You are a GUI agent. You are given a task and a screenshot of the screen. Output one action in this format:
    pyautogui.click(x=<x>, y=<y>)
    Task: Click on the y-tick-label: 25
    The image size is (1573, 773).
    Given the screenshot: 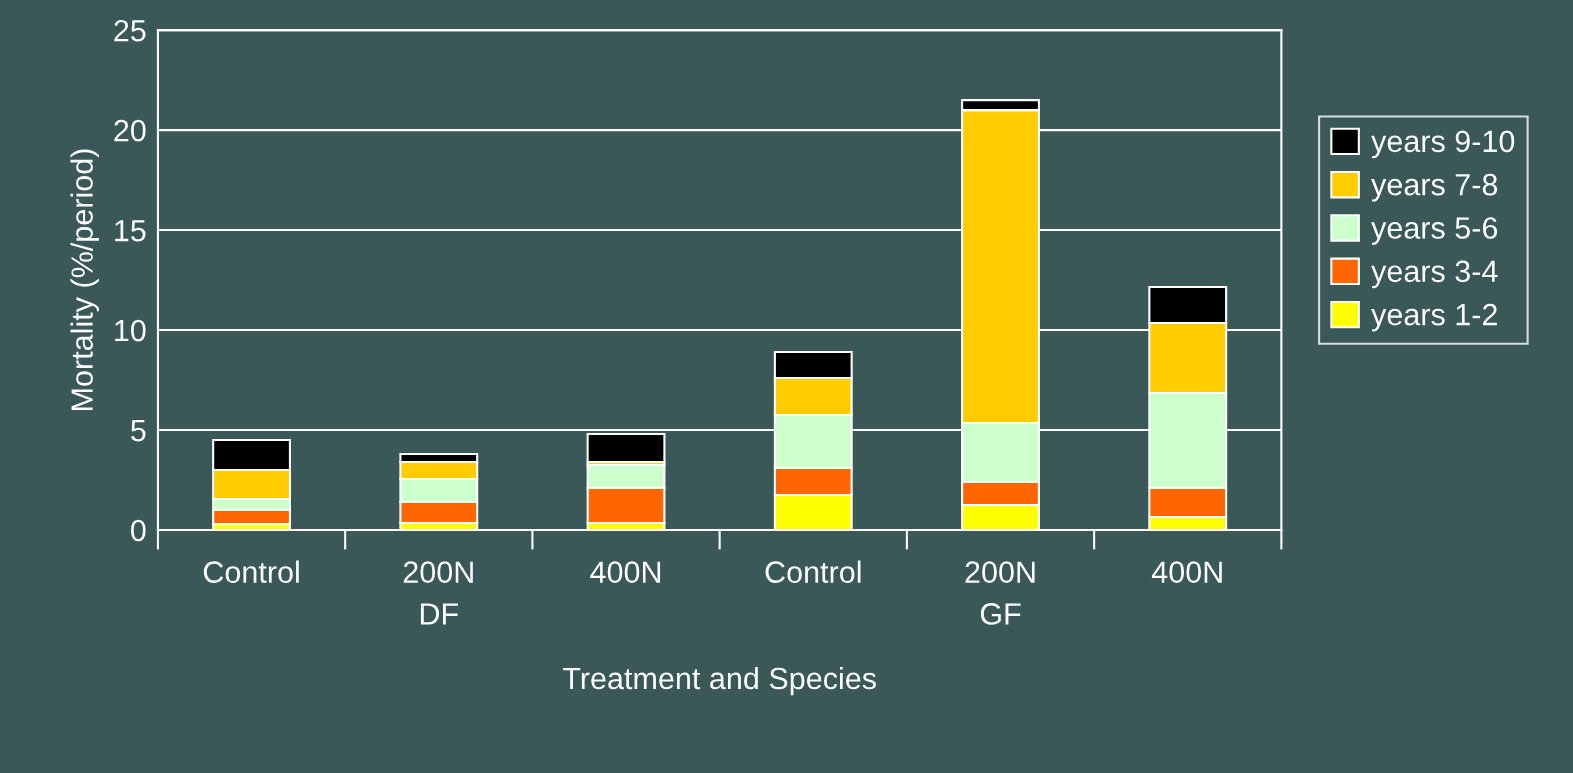 What is the action you would take?
    pyautogui.click(x=130, y=30)
    